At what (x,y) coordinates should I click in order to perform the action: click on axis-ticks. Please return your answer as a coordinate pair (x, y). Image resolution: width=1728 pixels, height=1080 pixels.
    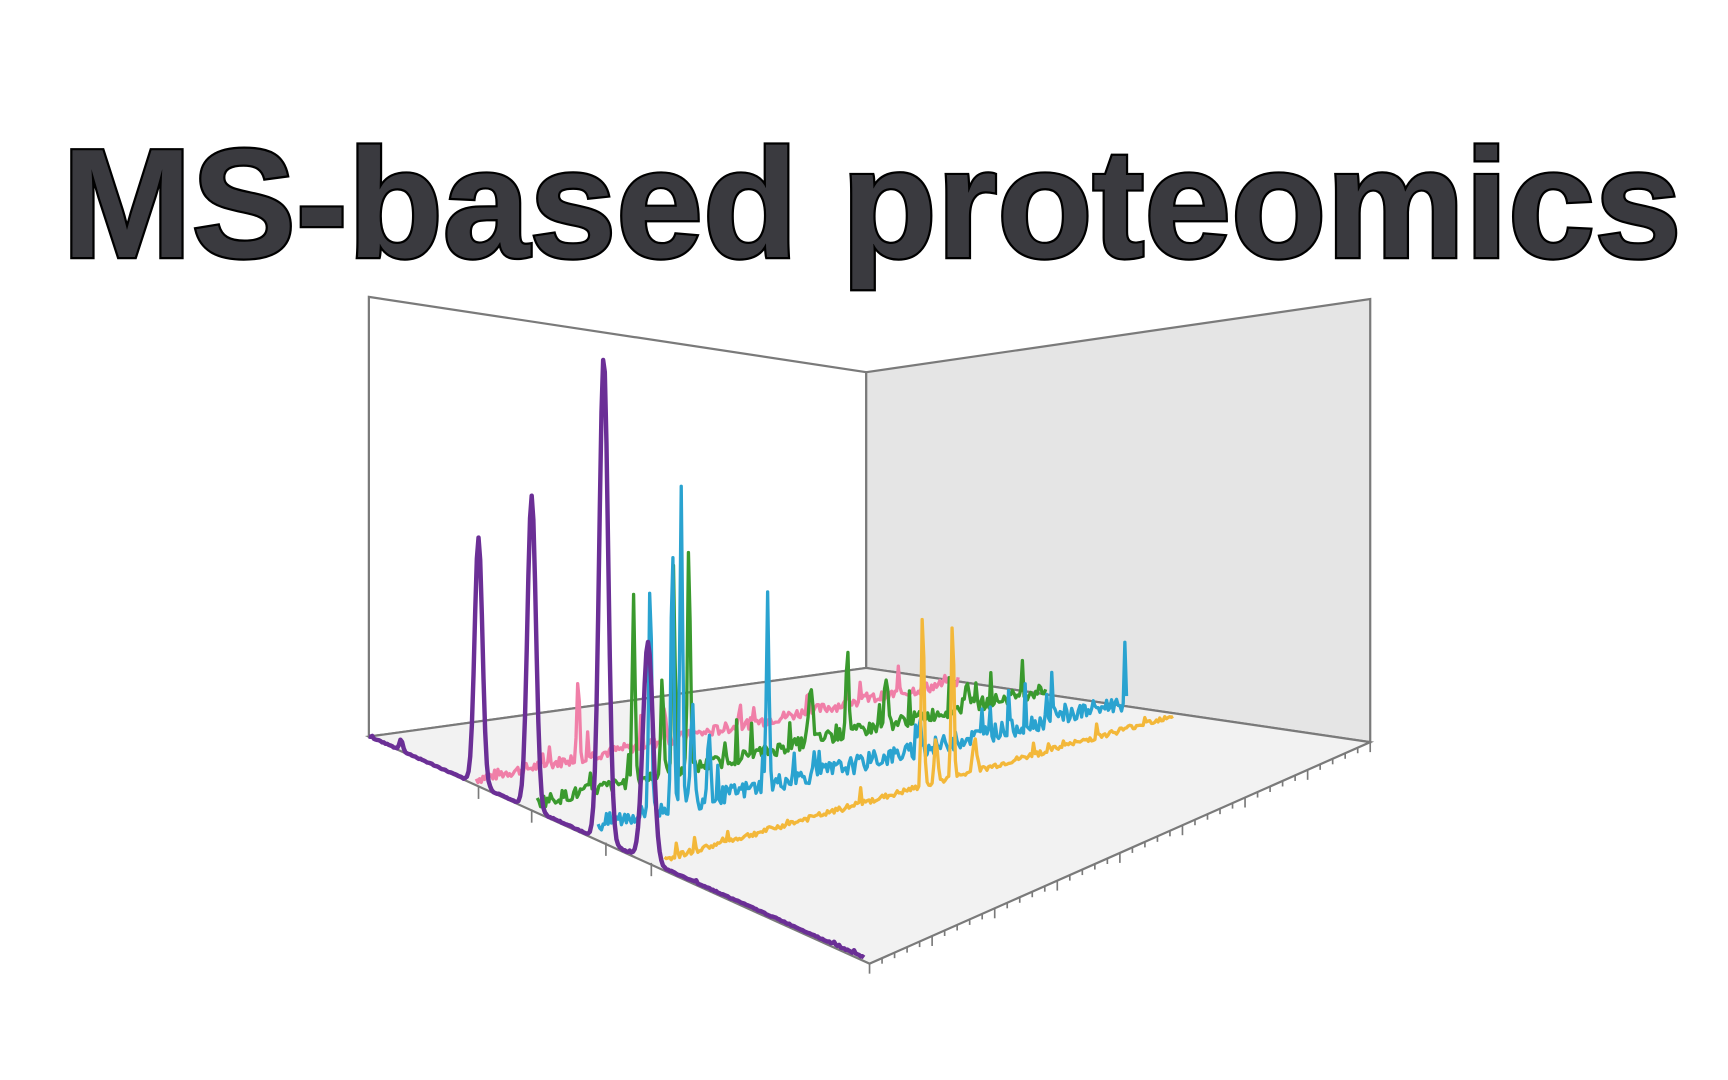
    Looking at the image, I should click on (924, 858).